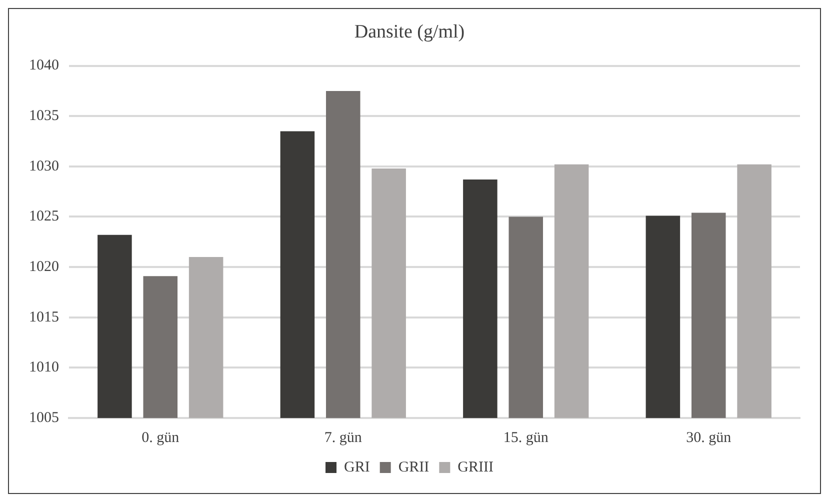 The height and width of the screenshot is (502, 829). What do you see at coordinates (709, 438) in the screenshot?
I see `x-tick-label: 30. gün` at bounding box center [709, 438].